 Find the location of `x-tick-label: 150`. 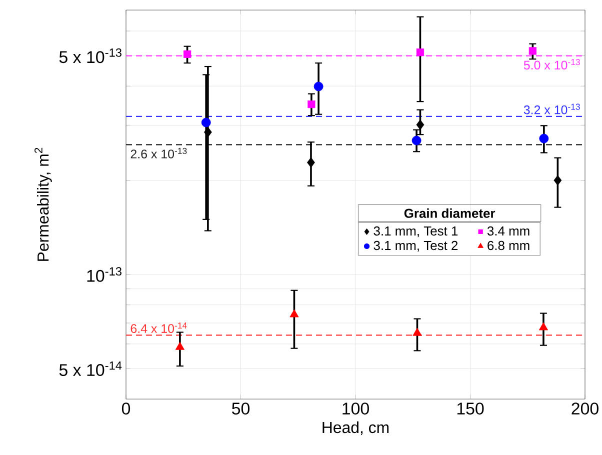

x-tick-label: 150 is located at coordinates (470, 408).